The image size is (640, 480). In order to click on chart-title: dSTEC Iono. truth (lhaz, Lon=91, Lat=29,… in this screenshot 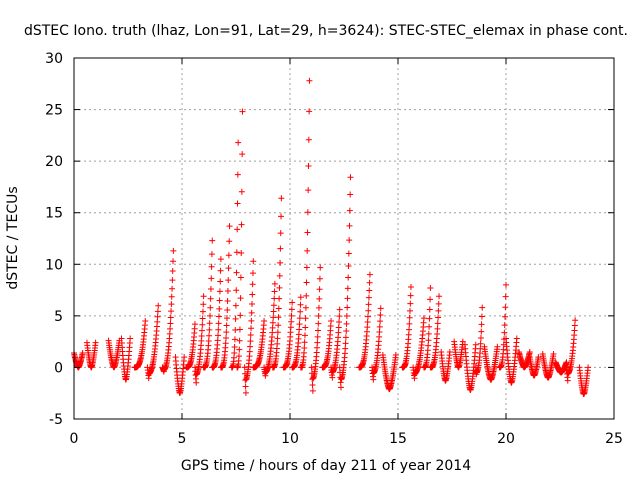, I will do `click(326, 31)`.